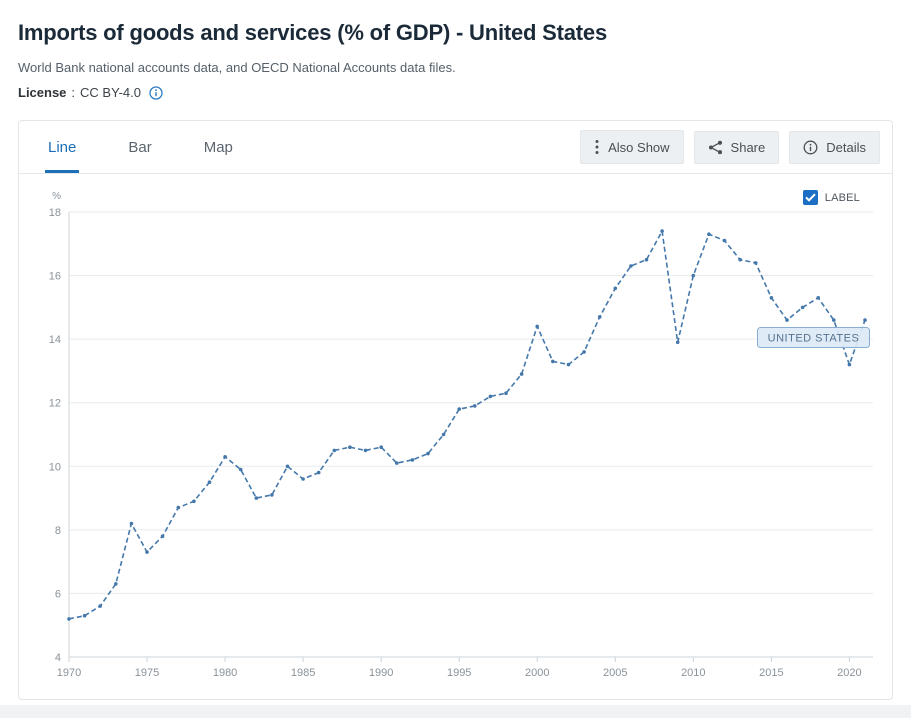 This screenshot has height=718, width=911. What do you see at coordinates (303, 673) in the screenshot?
I see `x-tick-label: 1985` at bounding box center [303, 673].